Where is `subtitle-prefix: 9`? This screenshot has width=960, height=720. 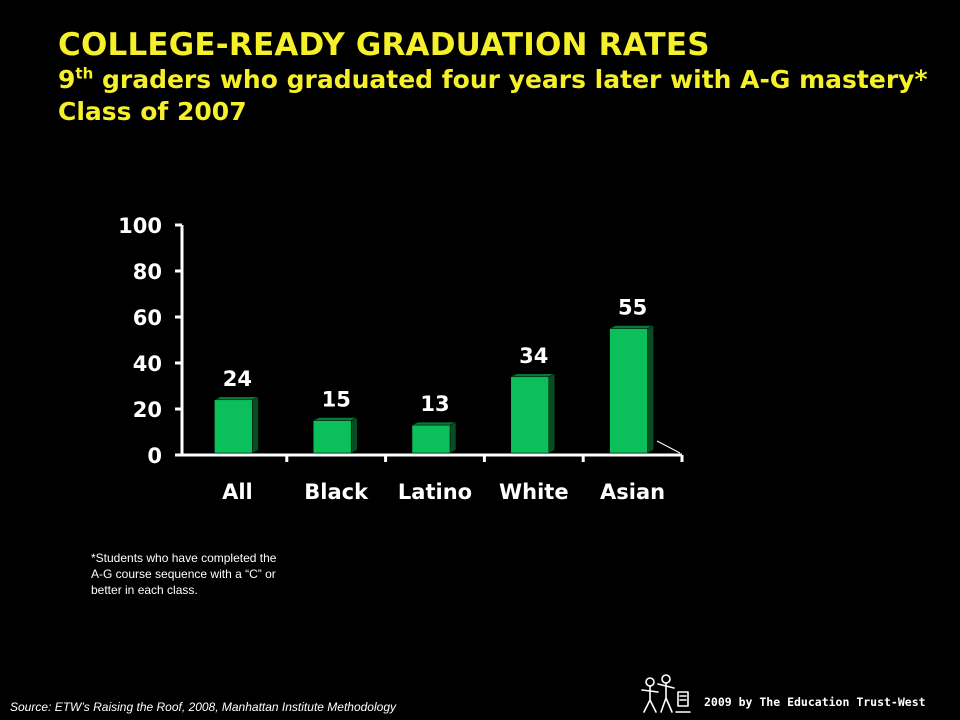
subtitle-prefix: 9 is located at coordinates (67, 79).